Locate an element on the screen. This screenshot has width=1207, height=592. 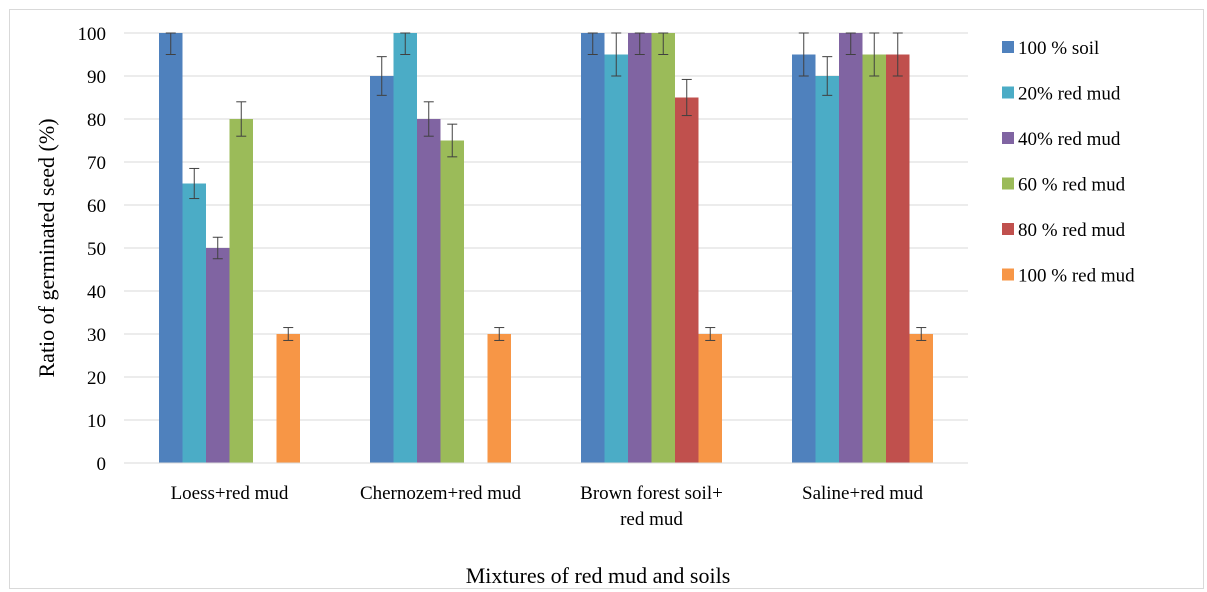
y-tick-label: 20 is located at coordinates (96, 378).